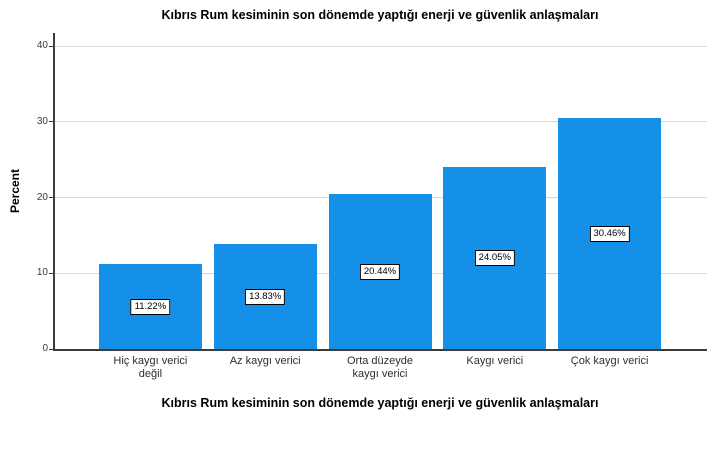 The image size is (720, 467). I want to click on category-label: Az kaygı verici, so click(265, 361).